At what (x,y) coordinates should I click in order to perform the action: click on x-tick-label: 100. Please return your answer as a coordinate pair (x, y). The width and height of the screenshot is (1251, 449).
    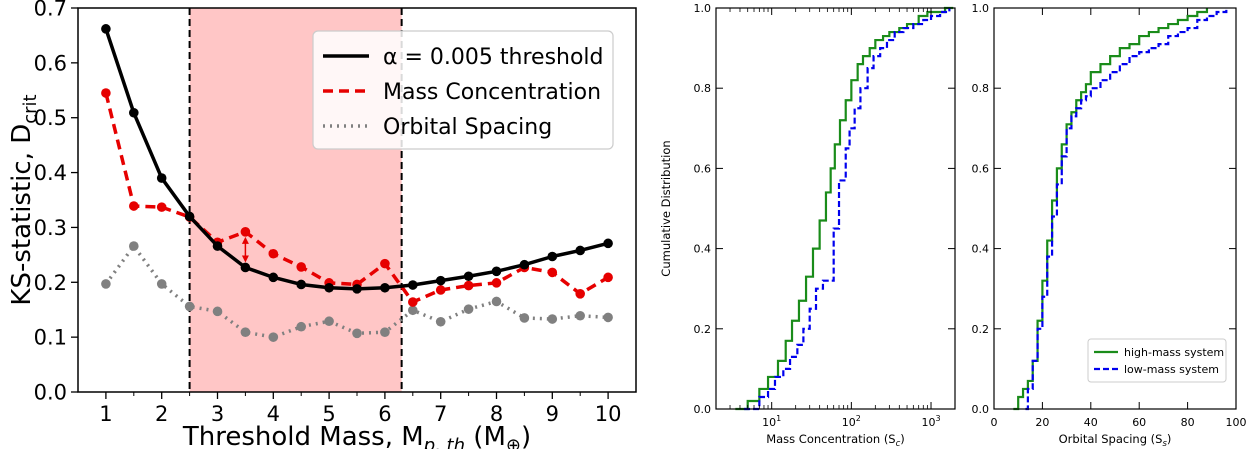
    Looking at the image, I should click on (1236, 422).